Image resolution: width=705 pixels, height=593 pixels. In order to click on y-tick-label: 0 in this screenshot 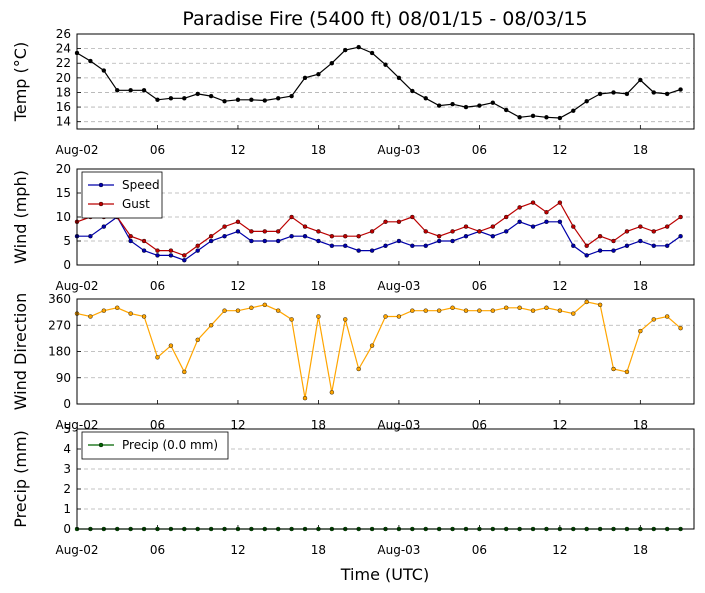, I will do `click(67, 265)`.